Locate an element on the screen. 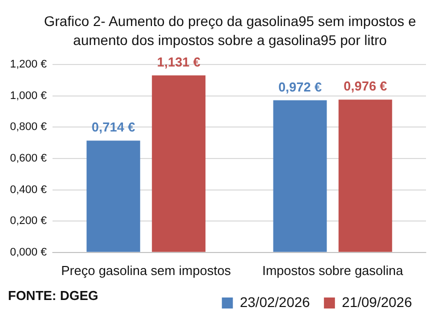  y-tick-label: 0,200 € is located at coordinates (28, 221).